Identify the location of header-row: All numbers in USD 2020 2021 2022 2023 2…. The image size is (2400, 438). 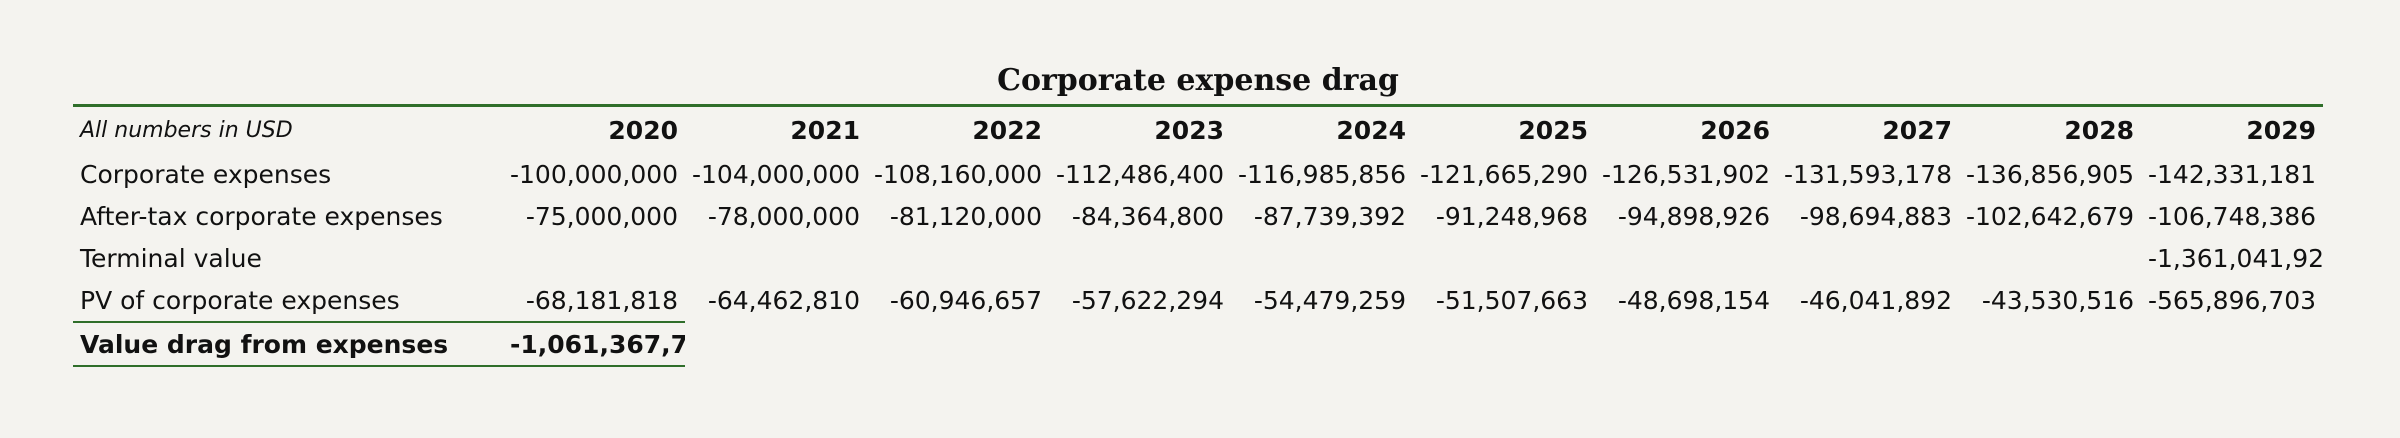
(1198, 130).